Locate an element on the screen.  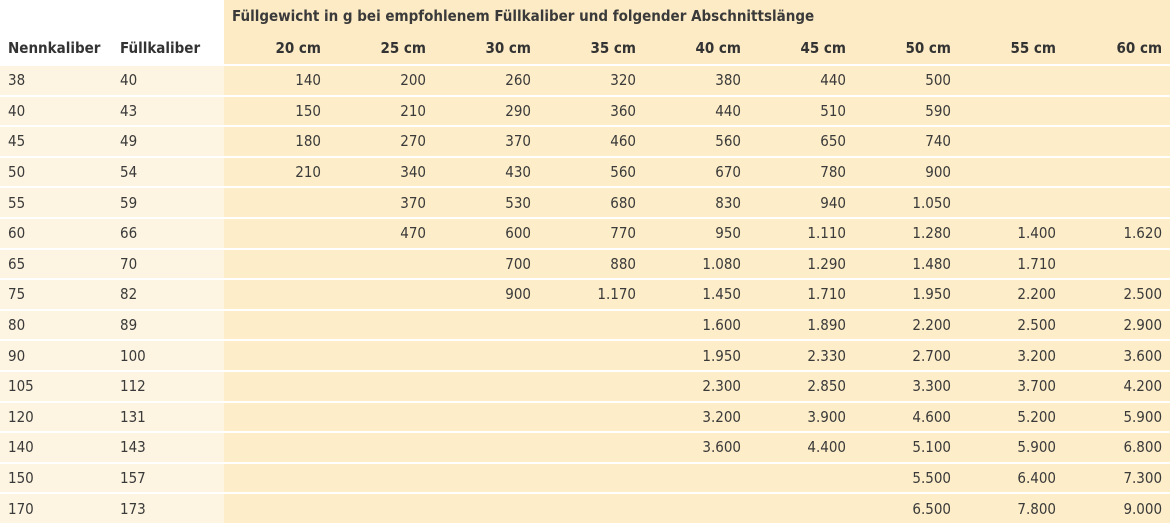
cell-fill-weight: 1.400 is located at coordinates (1011, 234).